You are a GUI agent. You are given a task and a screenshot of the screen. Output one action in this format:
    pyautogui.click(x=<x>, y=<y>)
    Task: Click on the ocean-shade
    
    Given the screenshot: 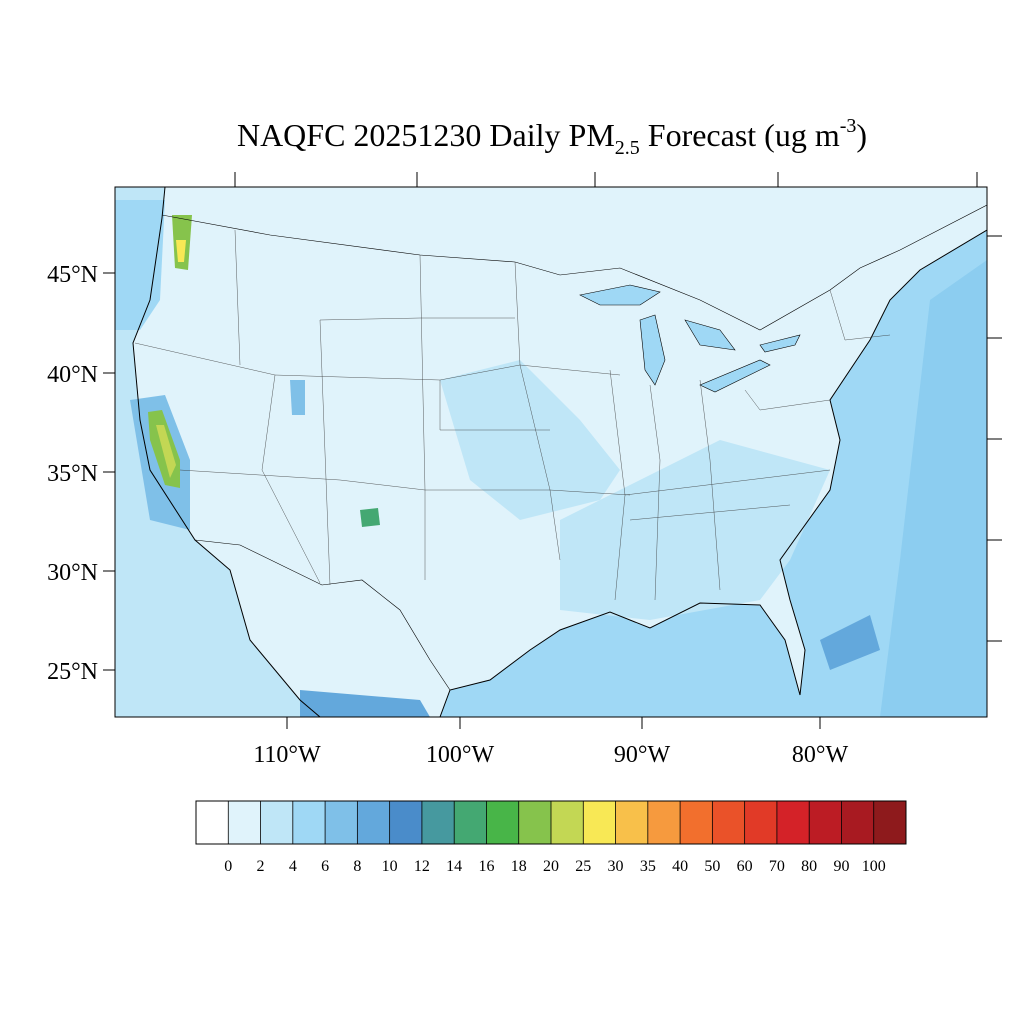 What is the action you would take?
    pyautogui.click(x=933, y=488)
    